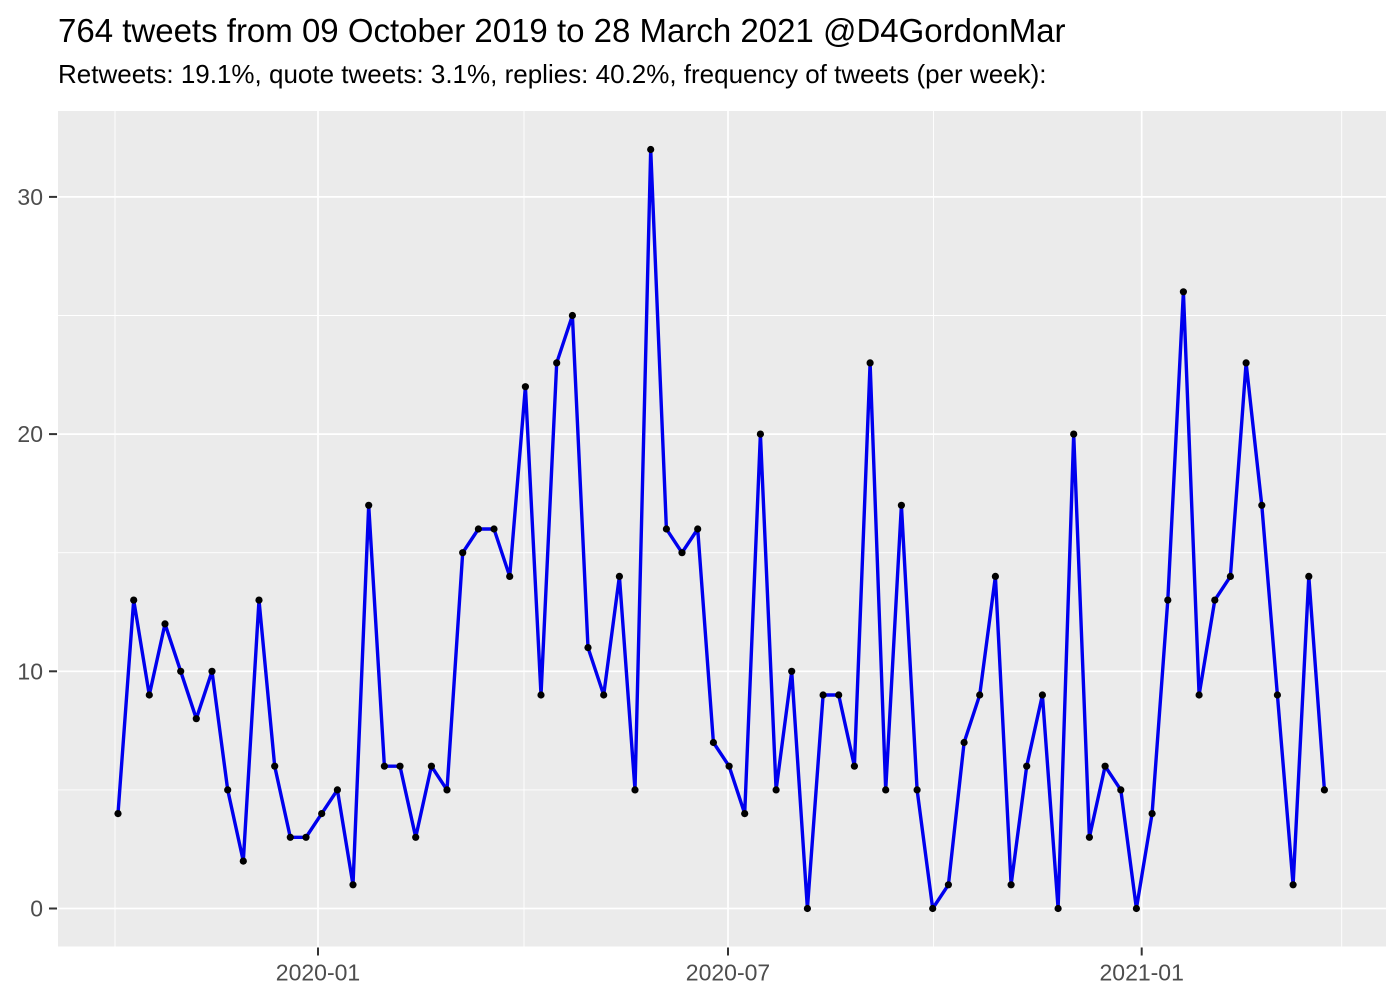 This screenshot has width=1400, height=1000. I want to click on y-axis-label: 30, so click(30, 197).